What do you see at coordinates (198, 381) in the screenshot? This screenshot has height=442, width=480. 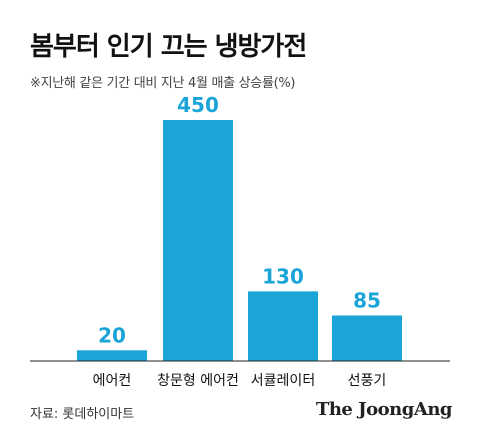 I see `category-label: 창문형 에어컨` at bounding box center [198, 381].